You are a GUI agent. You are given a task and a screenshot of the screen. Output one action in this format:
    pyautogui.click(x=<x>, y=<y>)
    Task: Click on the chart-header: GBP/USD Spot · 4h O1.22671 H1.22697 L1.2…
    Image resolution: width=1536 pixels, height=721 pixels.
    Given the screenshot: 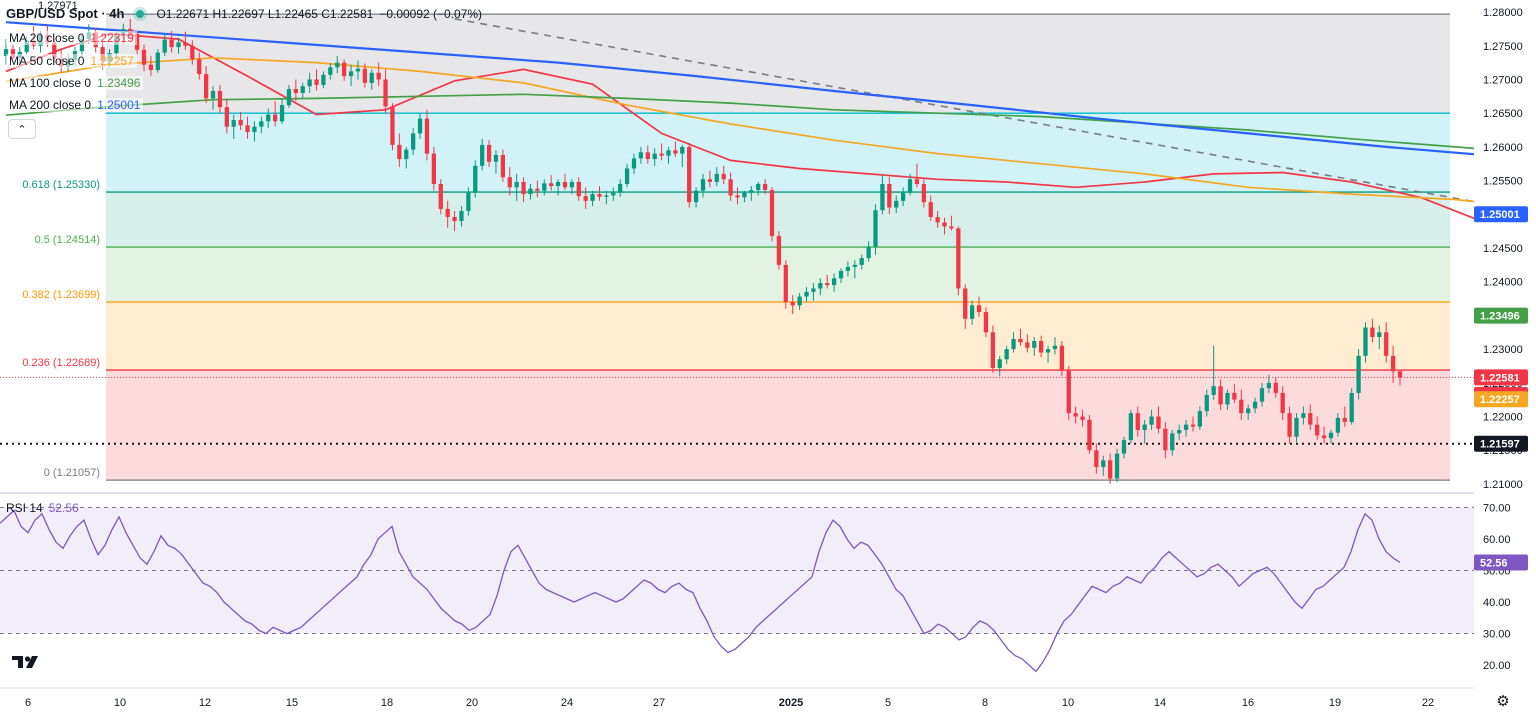 What is the action you would take?
    pyautogui.click(x=244, y=13)
    